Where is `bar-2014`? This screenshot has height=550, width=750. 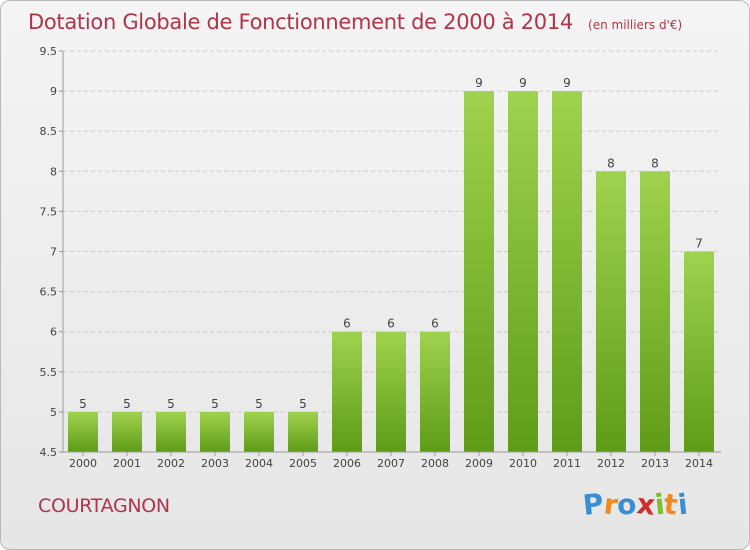
bar-2014 is located at coordinates (699, 351).